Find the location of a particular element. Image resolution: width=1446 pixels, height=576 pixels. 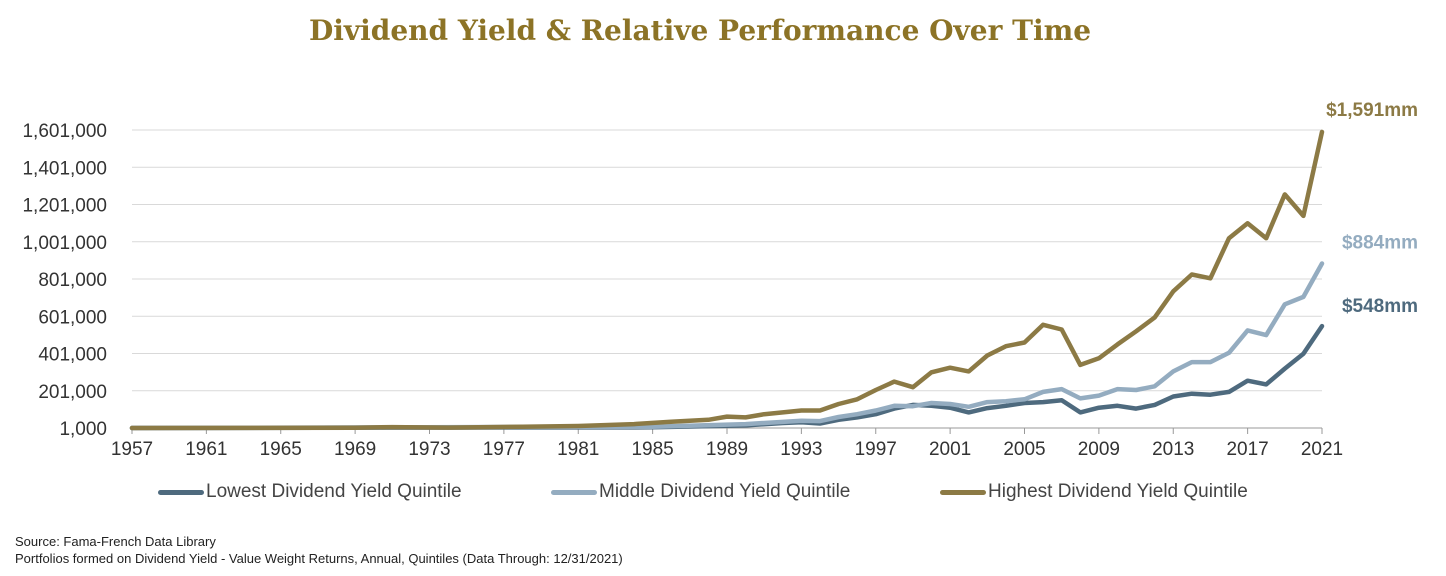

legend-label-middle: Middle Dividend Yield Quintile is located at coordinates (725, 491).